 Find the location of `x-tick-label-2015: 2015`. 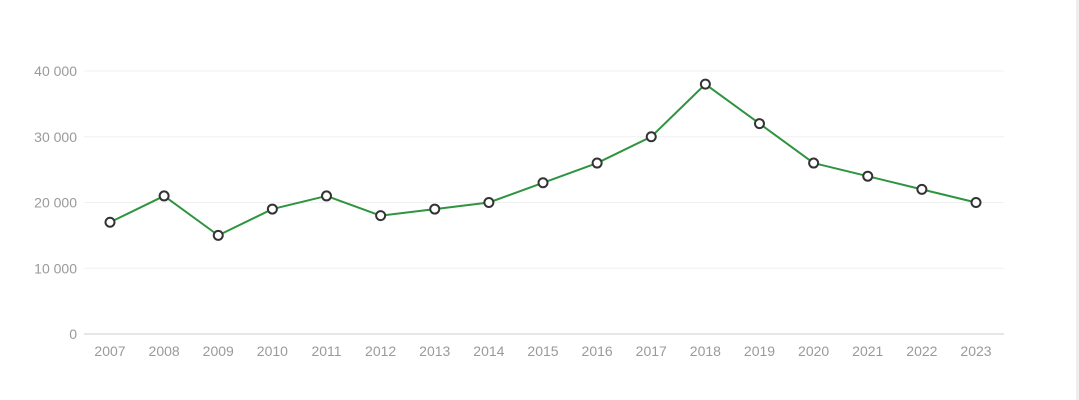

x-tick-label-2015: 2015 is located at coordinates (542, 351).